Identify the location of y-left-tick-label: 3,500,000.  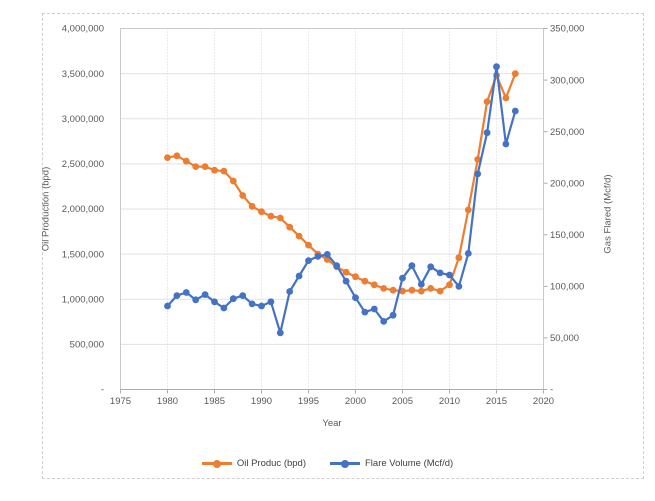
(83, 74).